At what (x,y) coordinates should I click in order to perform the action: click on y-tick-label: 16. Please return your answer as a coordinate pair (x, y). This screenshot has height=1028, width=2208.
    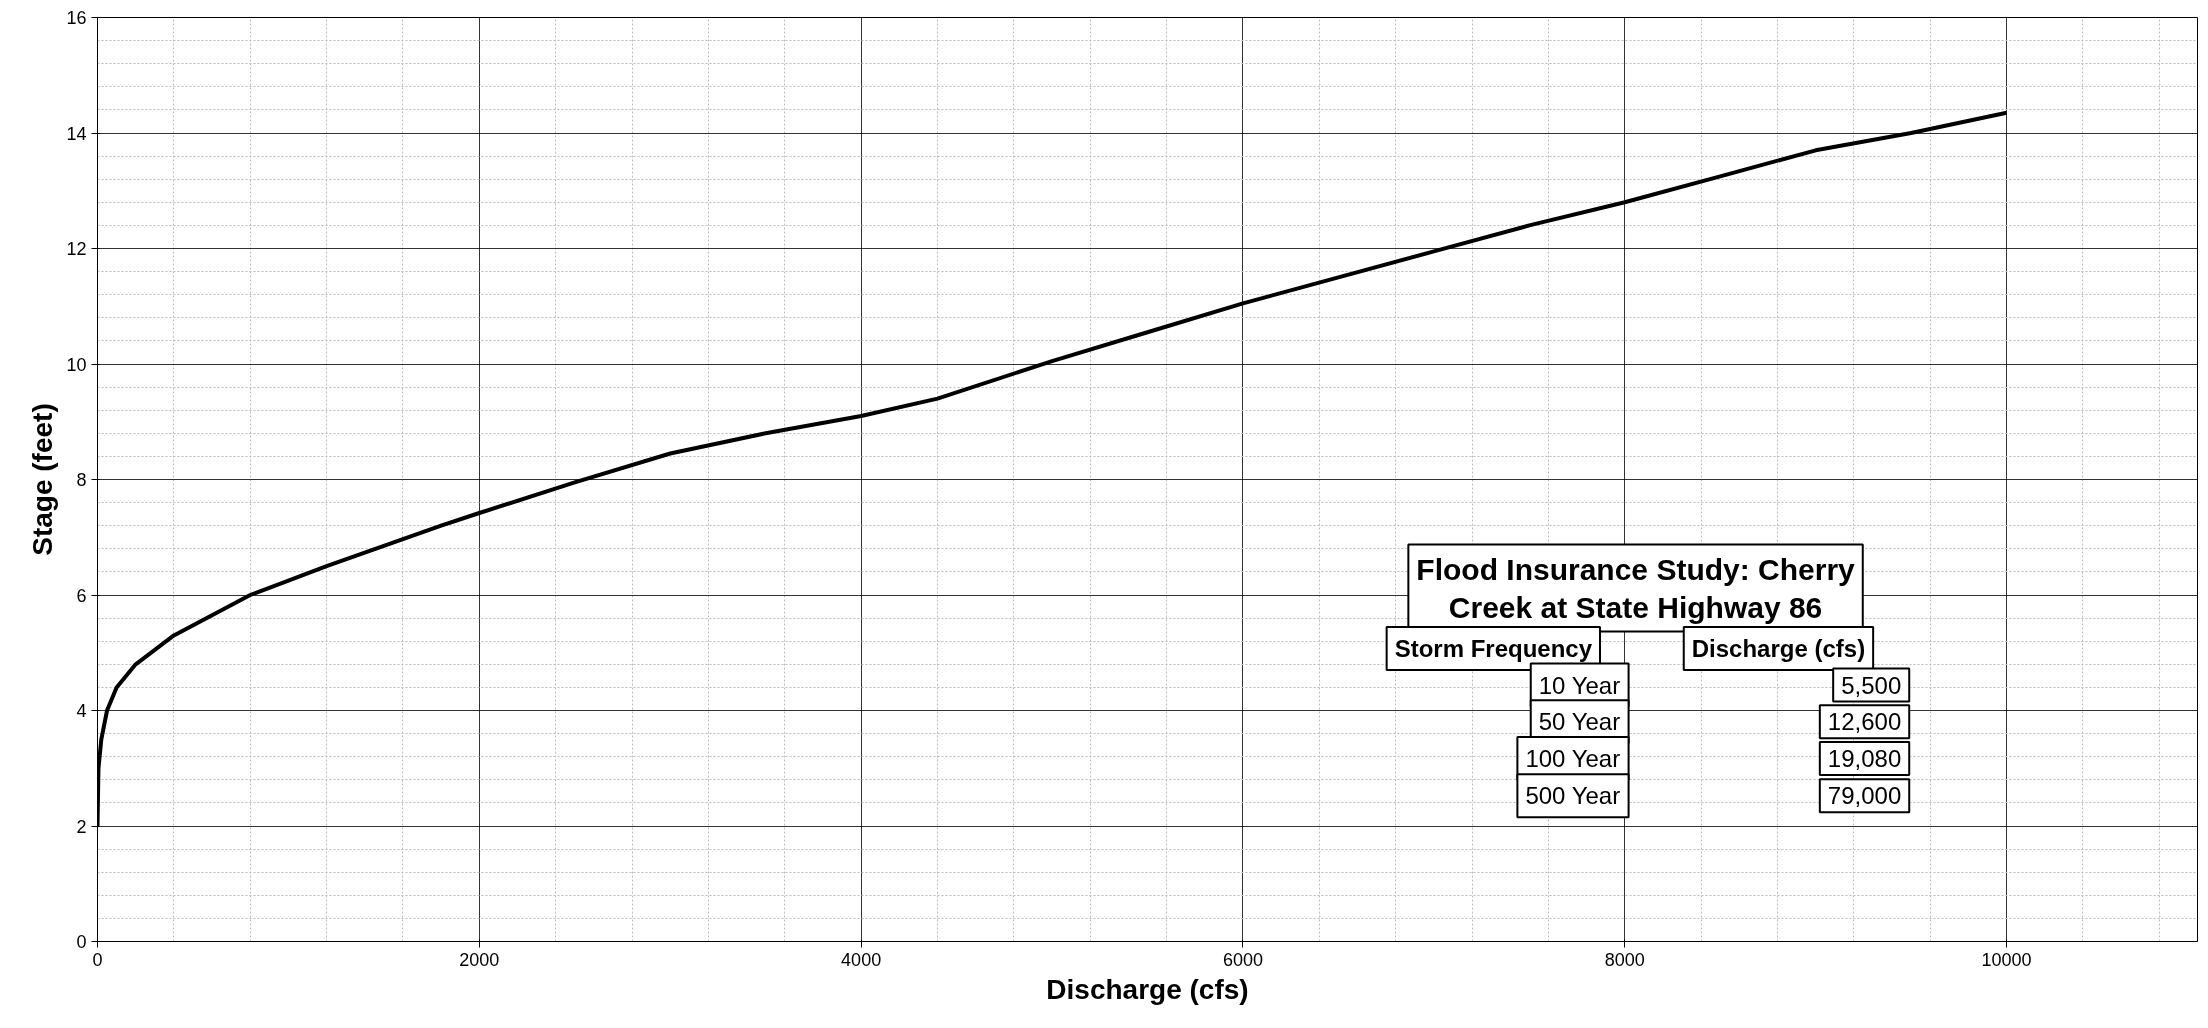
    Looking at the image, I should click on (76, 18).